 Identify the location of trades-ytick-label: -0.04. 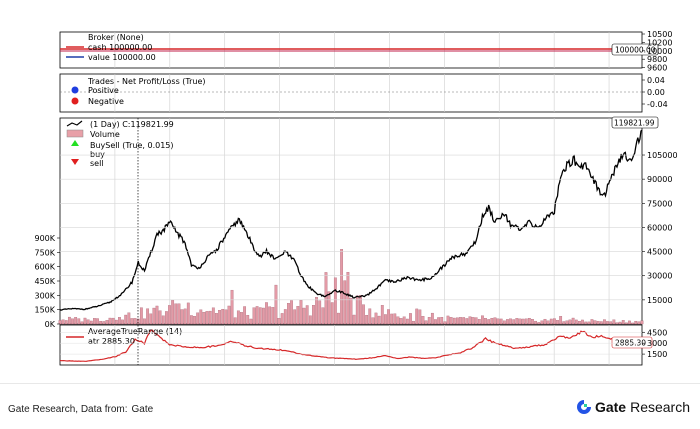
(657, 104).